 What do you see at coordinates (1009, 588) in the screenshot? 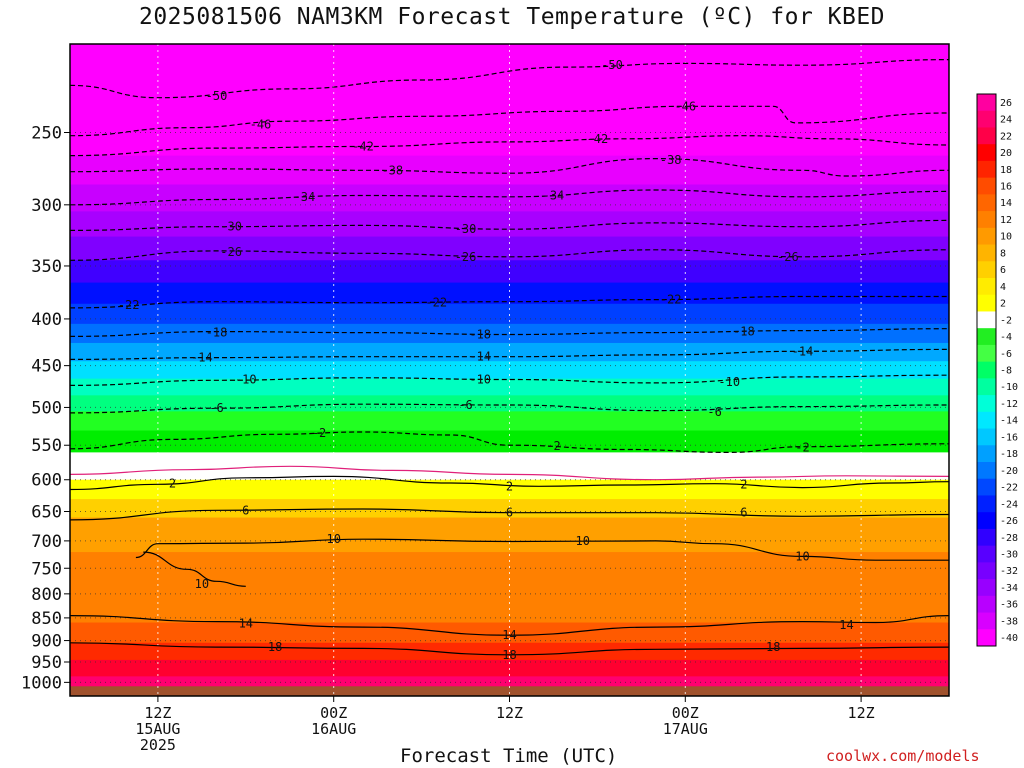
I see `colorbar-label: -34` at bounding box center [1009, 588].